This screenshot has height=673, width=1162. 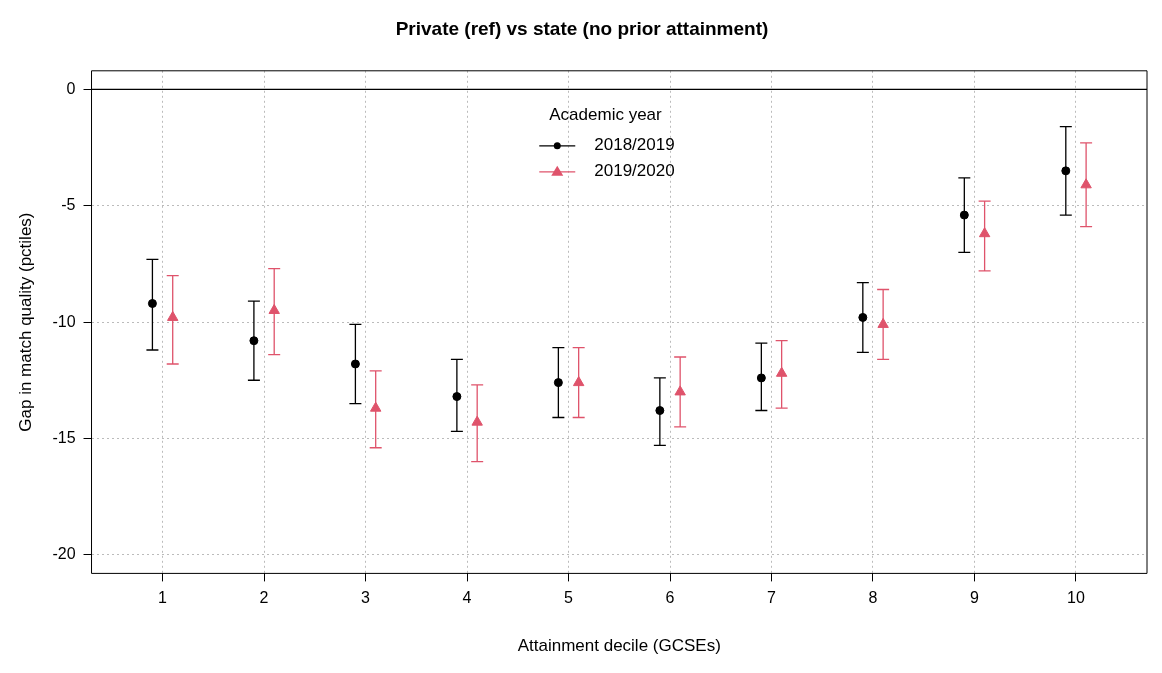 What do you see at coordinates (670, 598) in the screenshot?
I see `x-tick-label: 6` at bounding box center [670, 598].